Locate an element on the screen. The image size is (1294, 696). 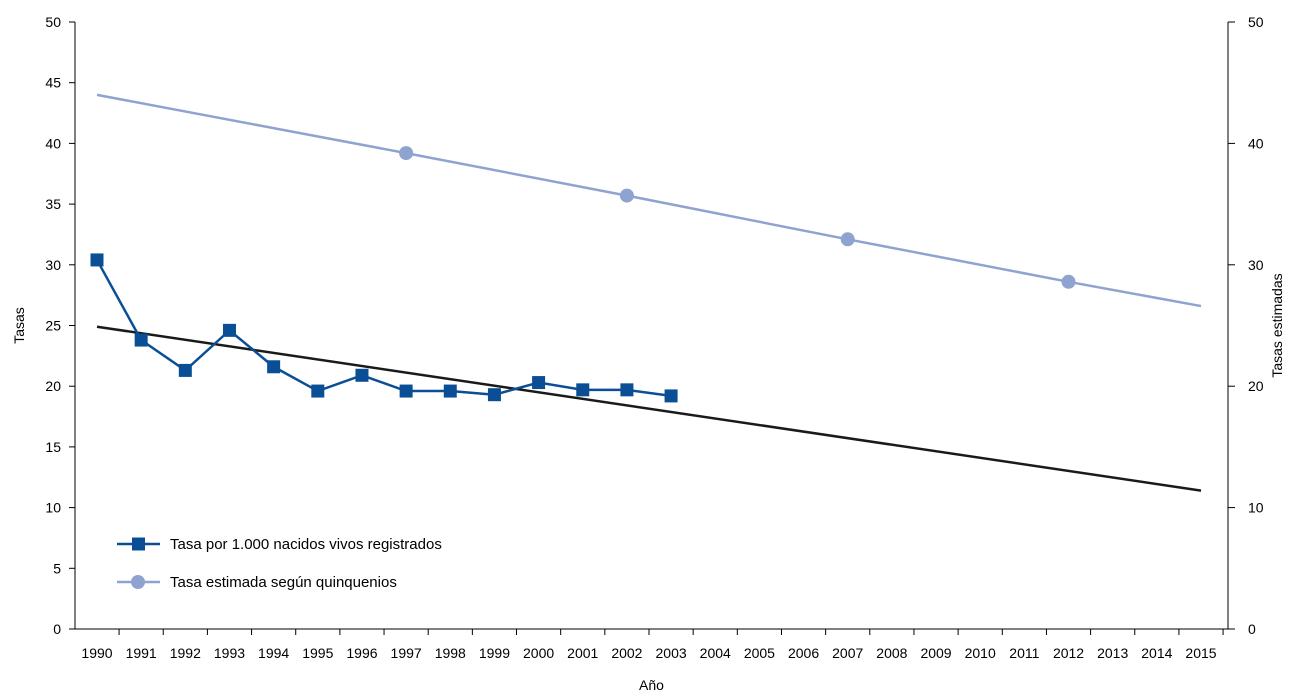
x-tick-label: 1994 is located at coordinates (273, 653).